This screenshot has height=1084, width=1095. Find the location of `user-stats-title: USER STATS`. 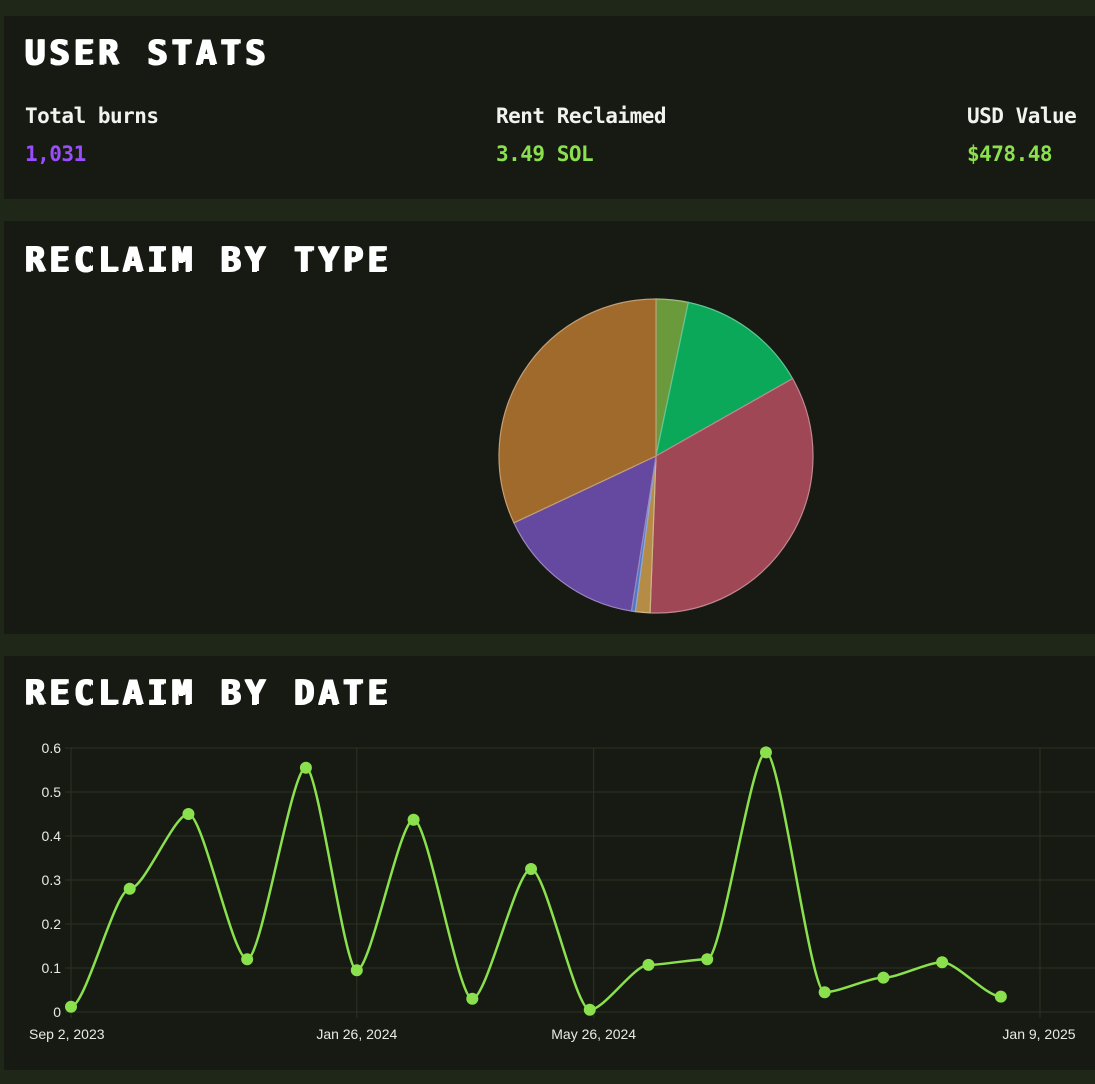

user-stats-title: USER STATS is located at coordinates (146, 53).